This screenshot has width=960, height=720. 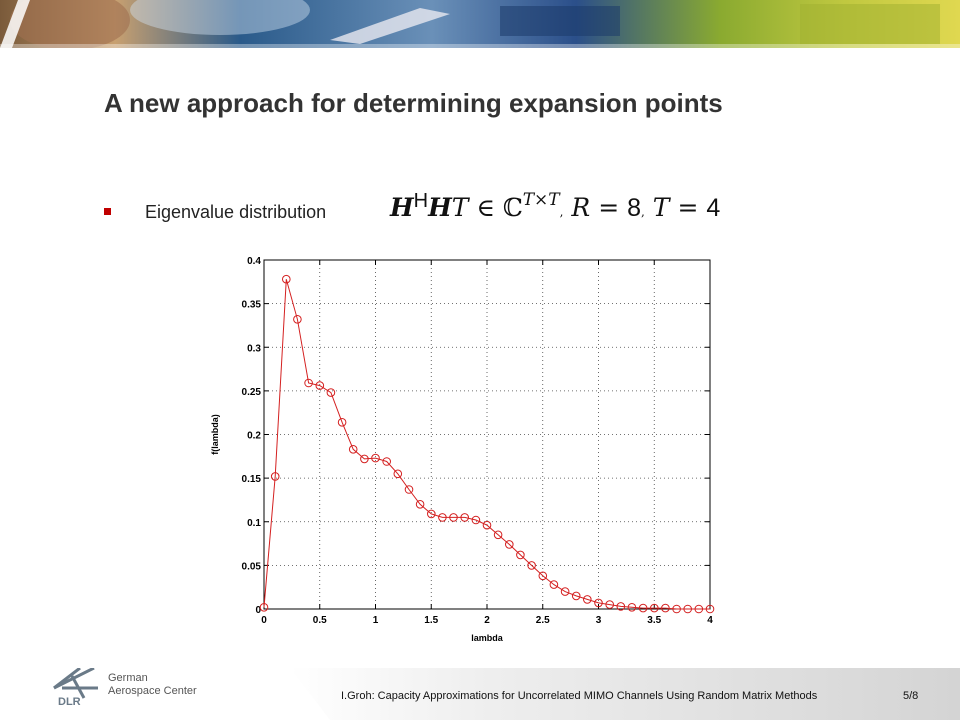 I want to click on org-name-line2: Aerospace Center, so click(x=152, y=691).